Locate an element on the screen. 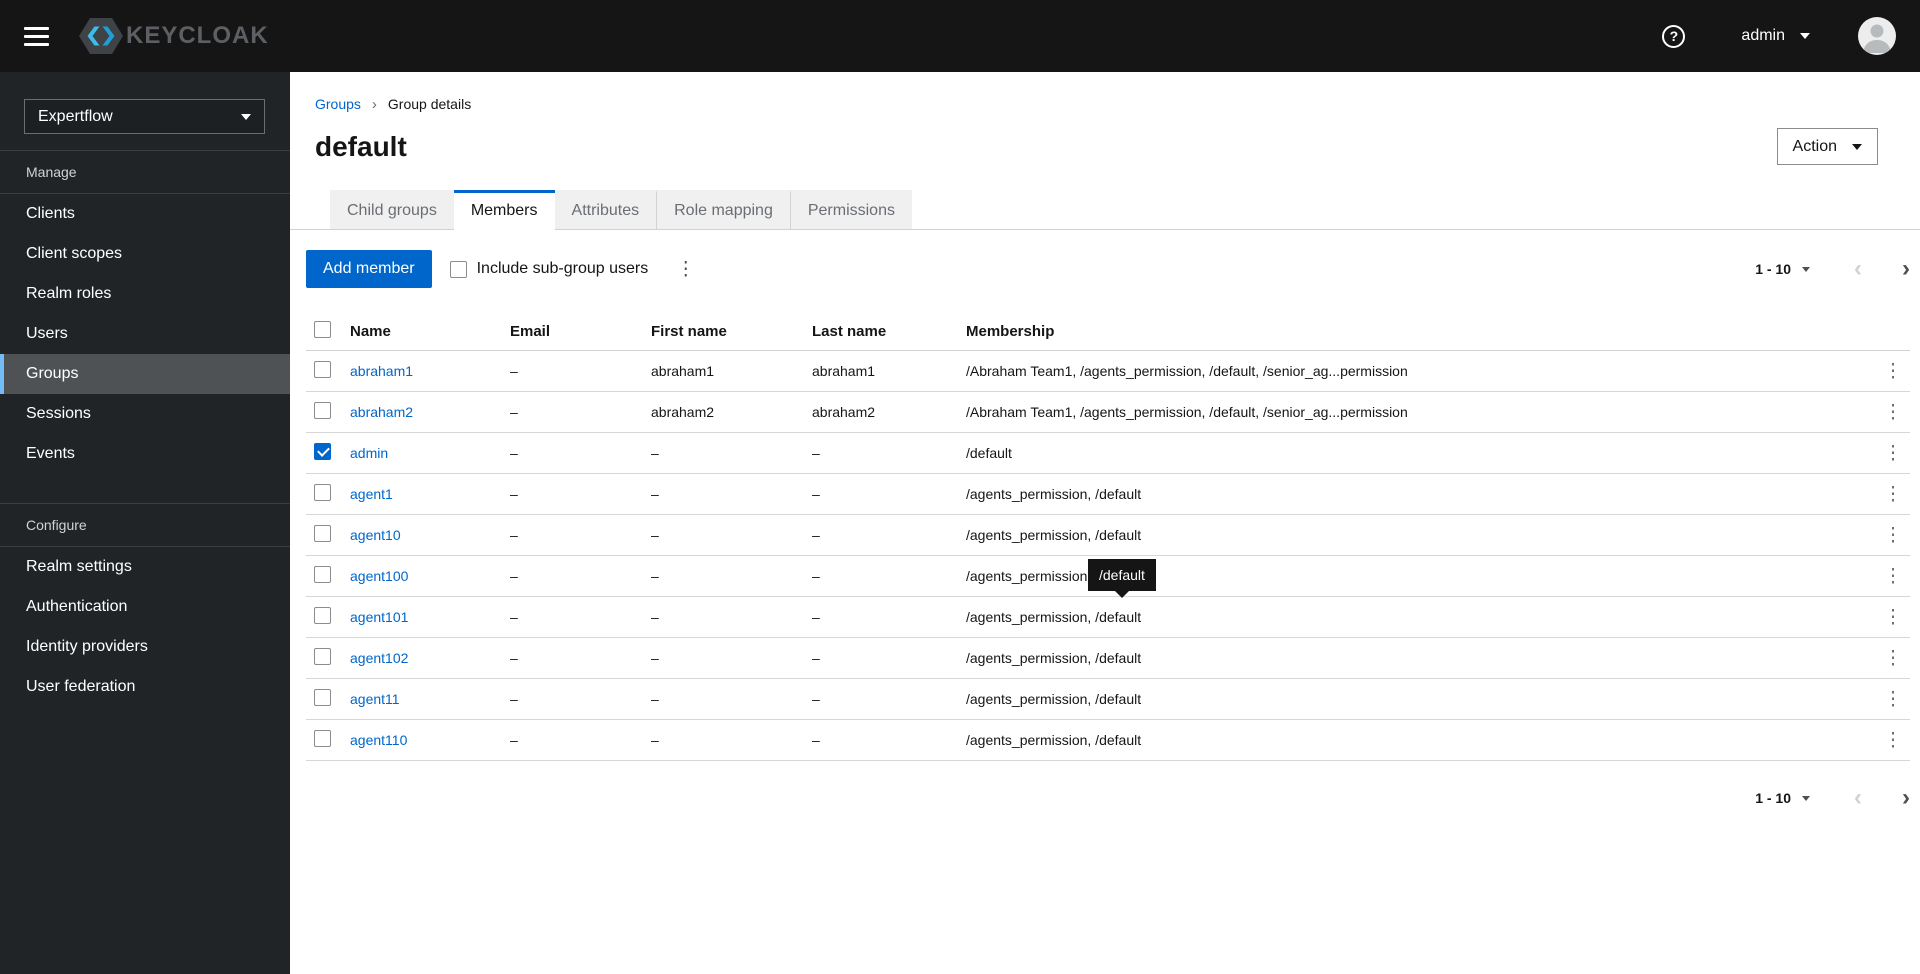 The height and width of the screenshot is (974, 1920). member-name-link: agent102 is located at coordinates (379, 658).